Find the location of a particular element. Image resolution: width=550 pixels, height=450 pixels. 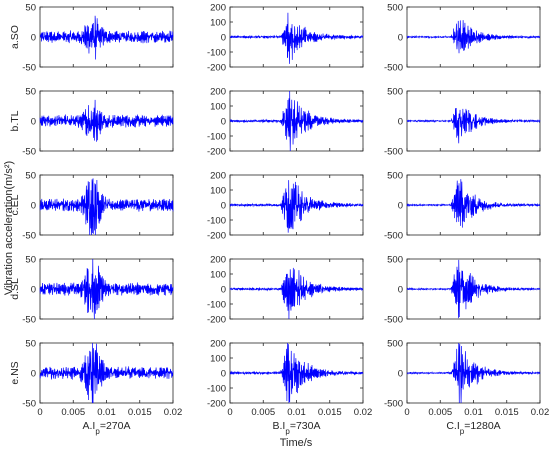

panel-a-so-col-1: 200 100 0 -100 -200 is located at coordinates (285, 38).